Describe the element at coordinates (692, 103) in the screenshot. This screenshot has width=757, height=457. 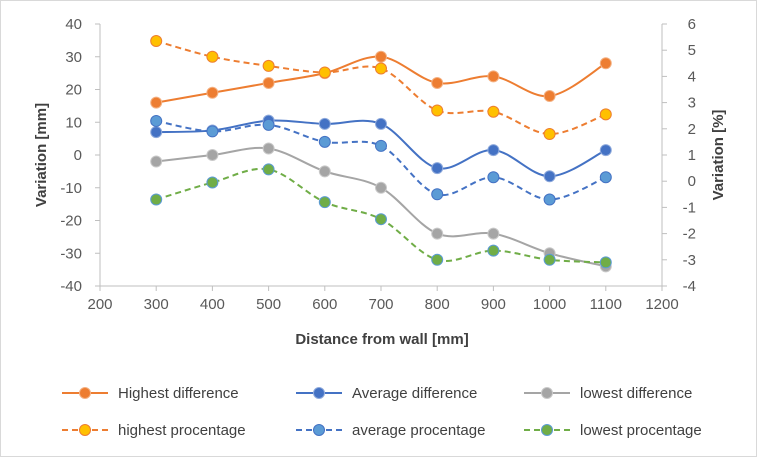
I see `y2-tick-label: 3` at that location.